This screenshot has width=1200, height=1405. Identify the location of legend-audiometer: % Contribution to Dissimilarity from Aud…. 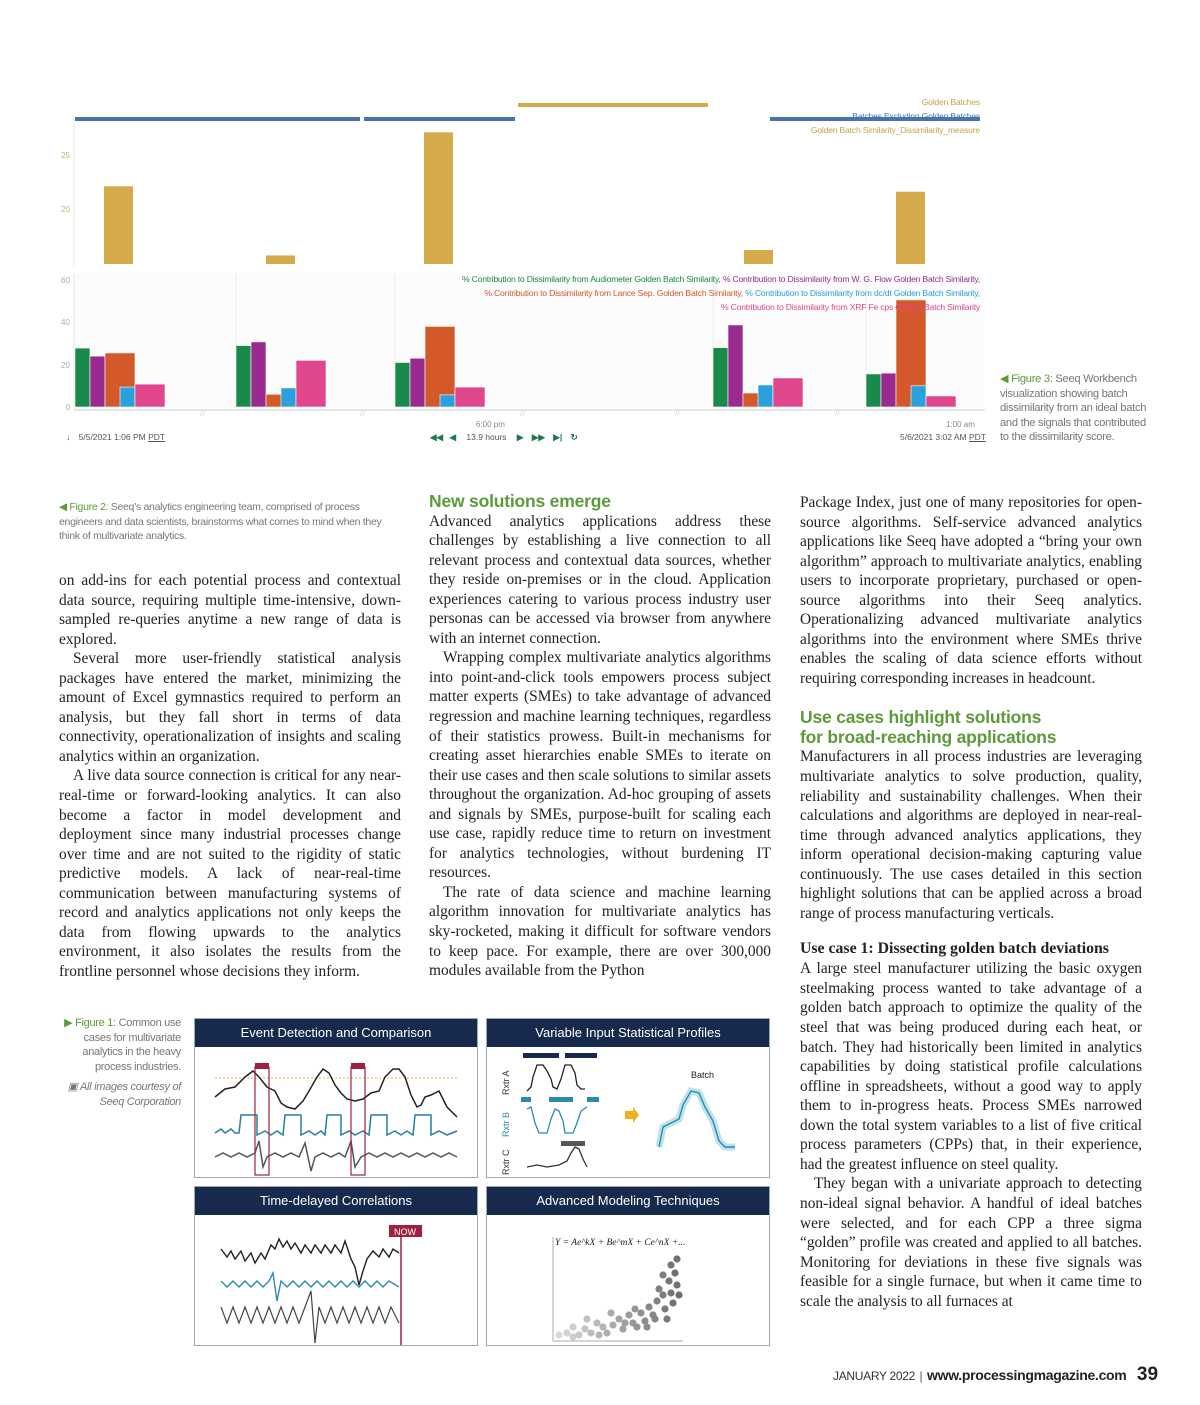
(591, 279).